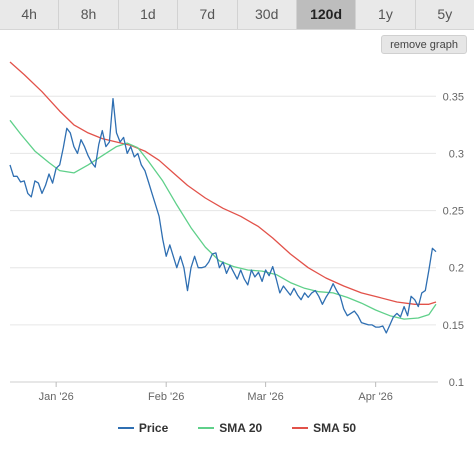 This screenshot has width=474, height=455. I want to click on remove-graph-button: remove graph, so click(424, 44).